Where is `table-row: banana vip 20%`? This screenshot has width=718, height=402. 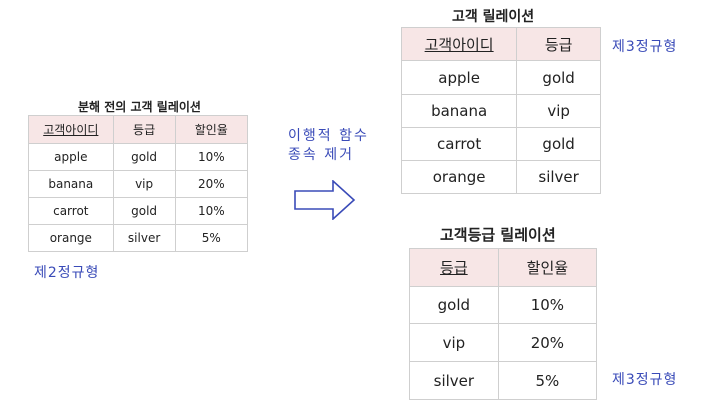 table-row: banana vip 20% is located at coordinates (138, 184).